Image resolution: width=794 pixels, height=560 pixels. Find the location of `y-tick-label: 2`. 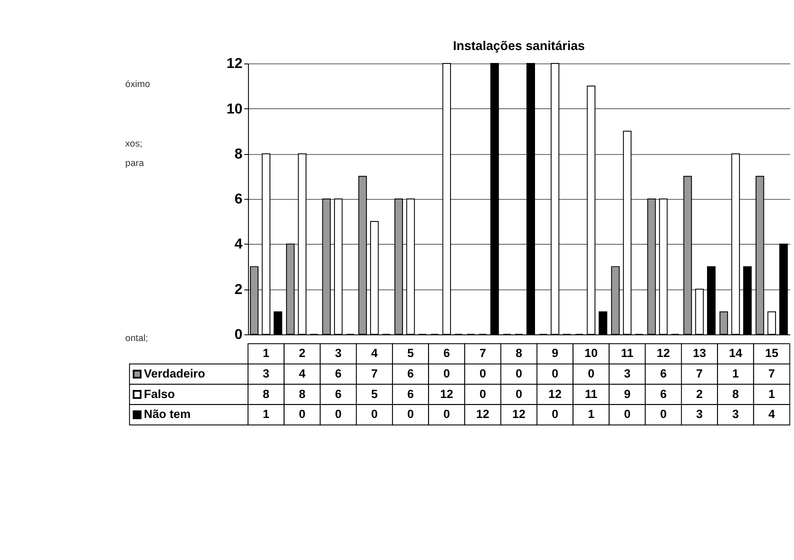

y-tick-label: 2 is located at coordinates (238, 290).